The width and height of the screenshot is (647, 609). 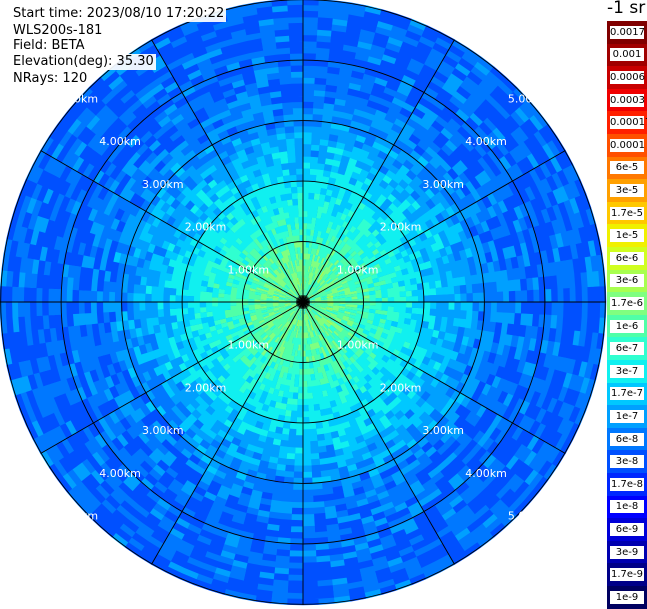 What do you see at coordinates (50, 79) in the screenshot?
I see `nrays: NRays: 120` at bounding box center [50, 79].